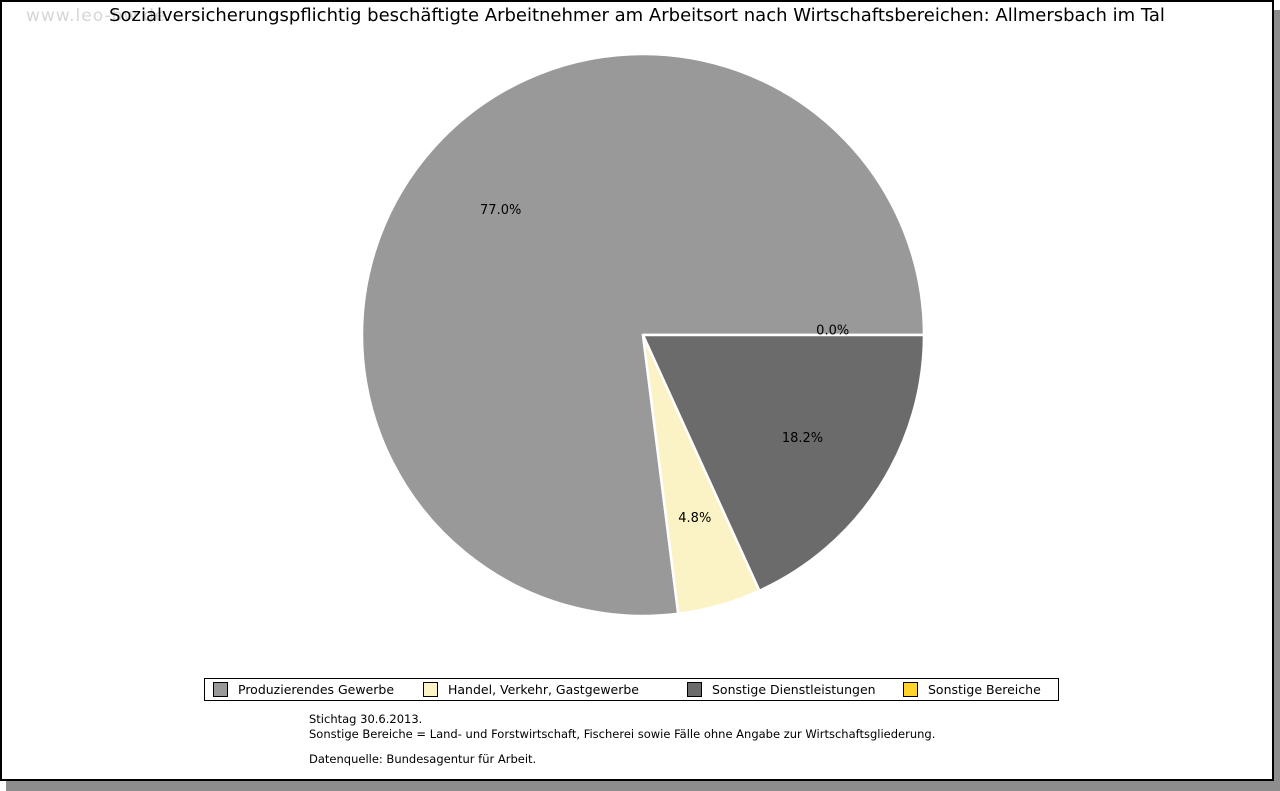  Describe the element at coordinates (832, 331) in the screenshot. I see `pie-label-3: 0.0%` at that location.